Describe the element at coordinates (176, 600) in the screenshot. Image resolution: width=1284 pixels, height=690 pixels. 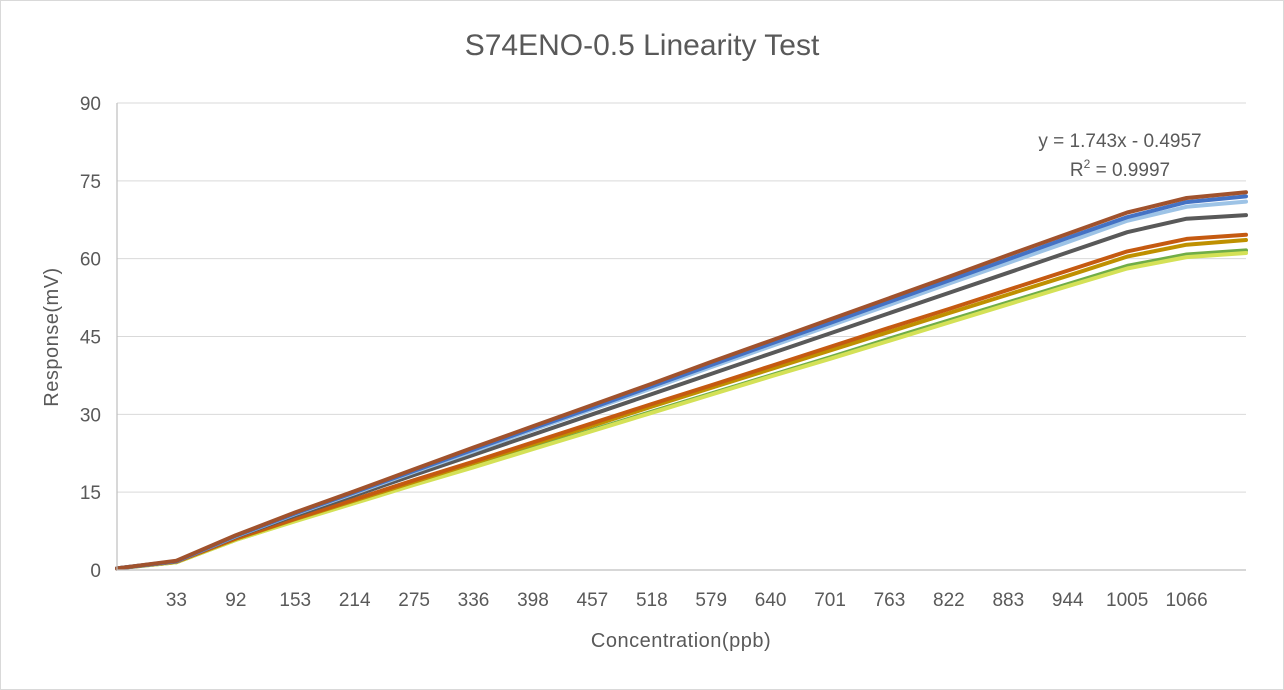
I see `x-tick-label: 33` at that location.